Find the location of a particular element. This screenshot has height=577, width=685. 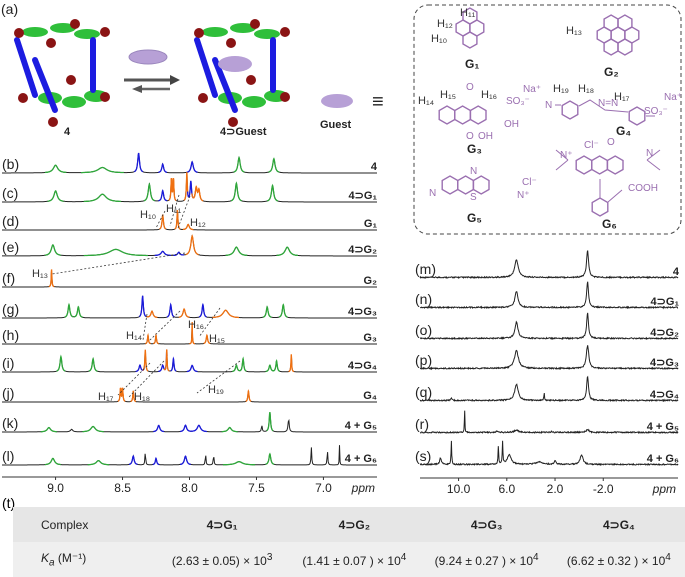

correlation-lines is located at coordinates (146, 296).